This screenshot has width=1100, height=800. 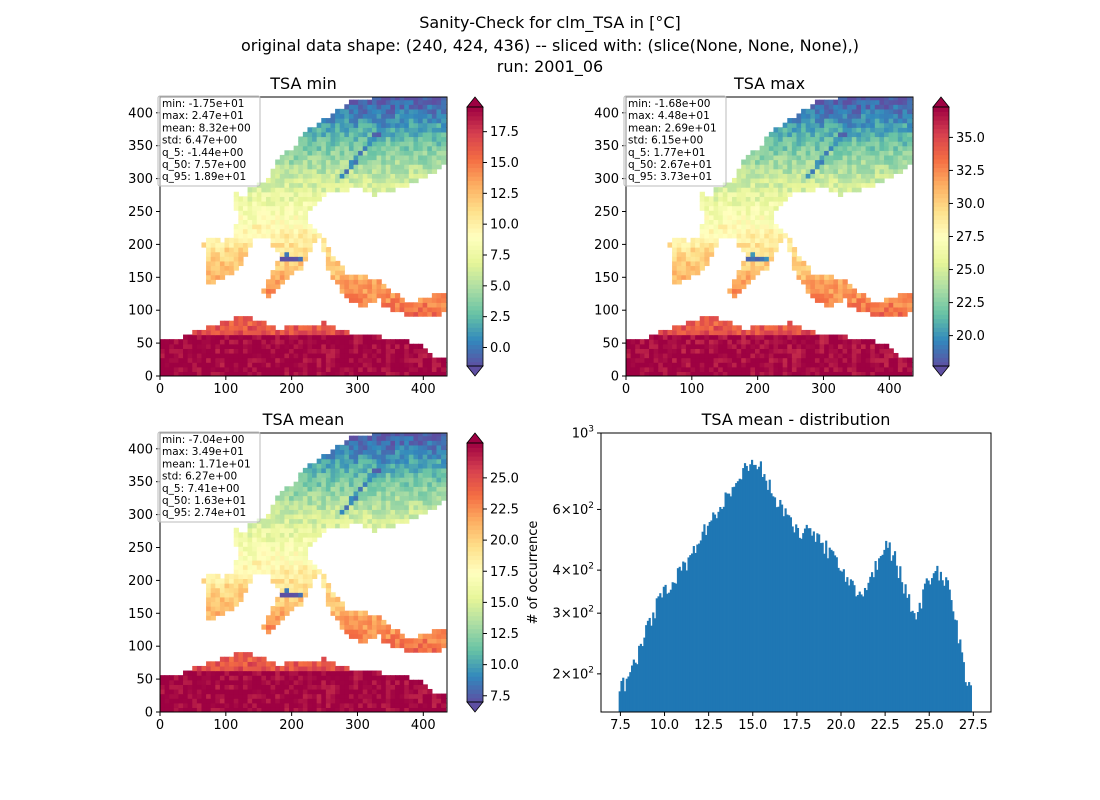 What do you see at coordinates (606, 146) in the screenshot?
I see `y-tick-label: 350` at bounding box center [606, 146].